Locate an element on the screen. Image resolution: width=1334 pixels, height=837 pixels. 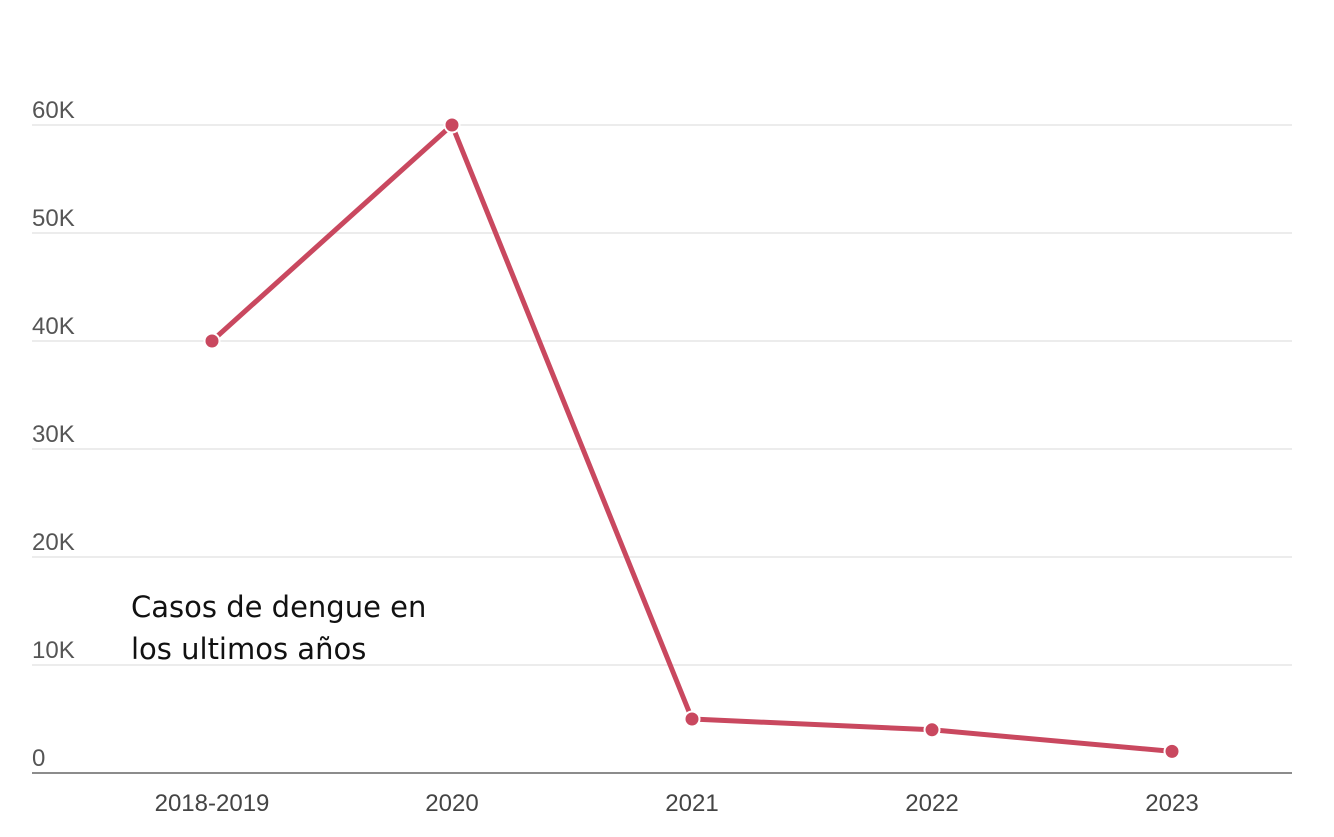
y-tick-label: 30K is located at coordinates (53, 434).